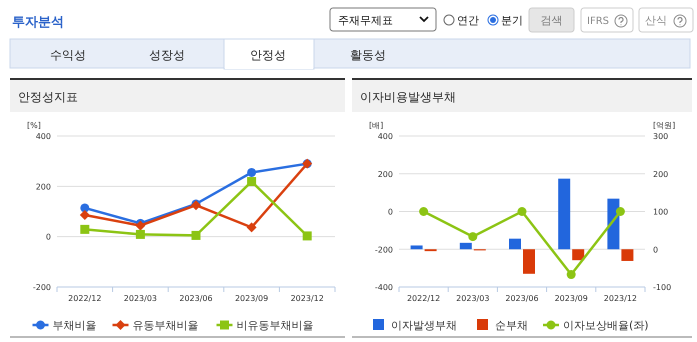 The height and width of the screenshot is (342, 697). What do you see at coordinates (368, 55) in the screenshot?
I see `text: 활동성` at bounding box center [368, 55].